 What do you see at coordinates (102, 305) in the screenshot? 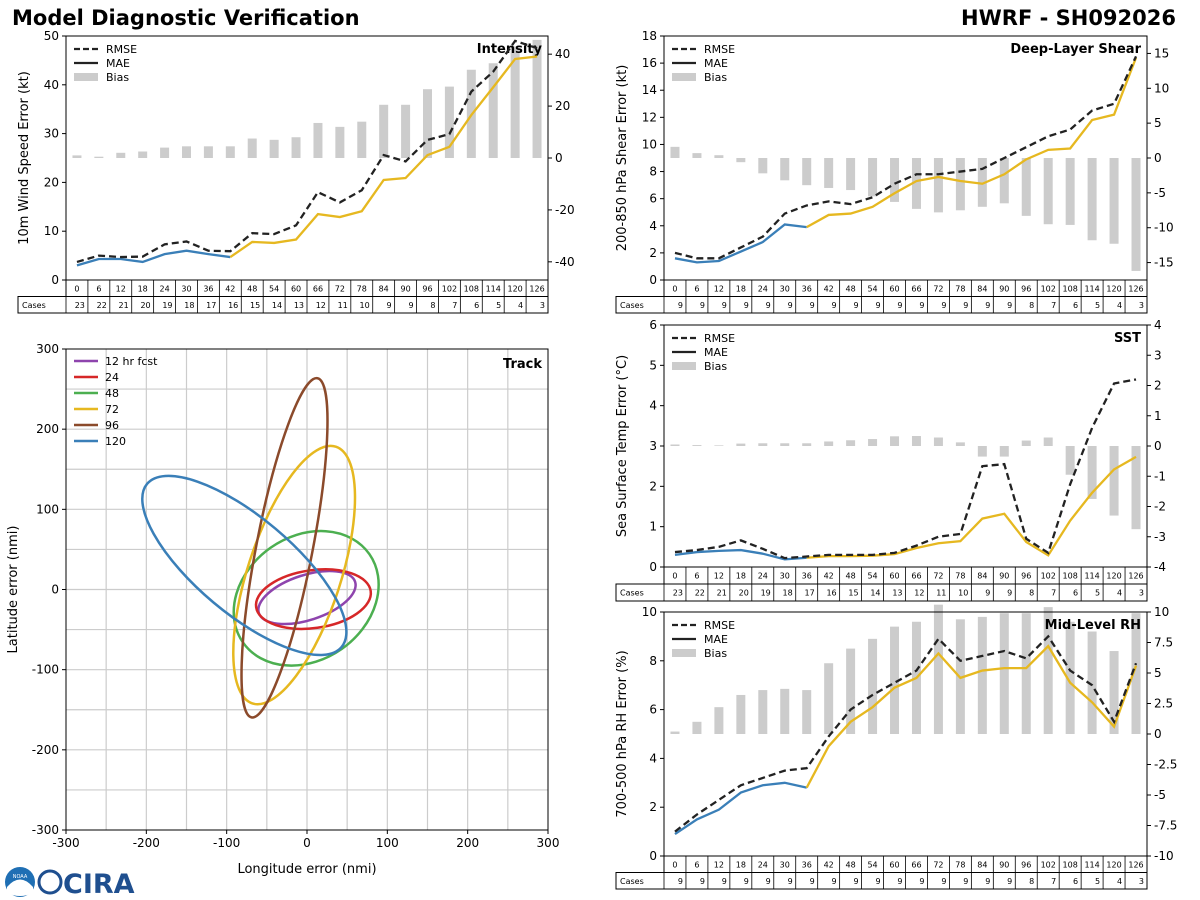
I see `case-count: 22` at bounding box center [102, 305].